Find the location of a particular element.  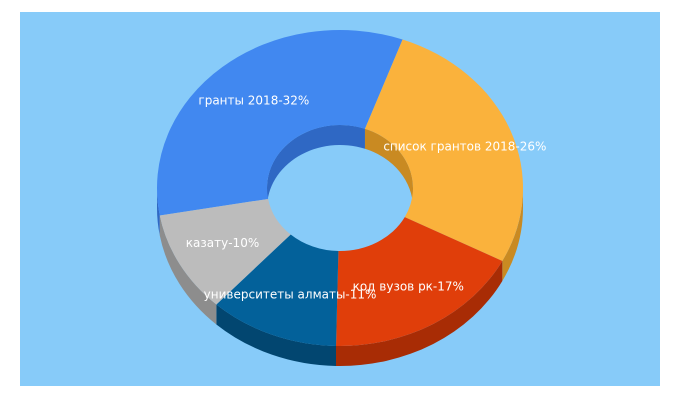

slice-label-0: гранты 2018-32% is located at coordinates (253, 100).